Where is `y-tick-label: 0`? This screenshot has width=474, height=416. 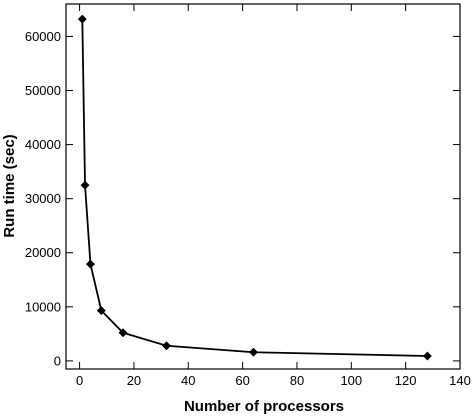 y-tick-label: 0 is located at coordinates (57, 360).